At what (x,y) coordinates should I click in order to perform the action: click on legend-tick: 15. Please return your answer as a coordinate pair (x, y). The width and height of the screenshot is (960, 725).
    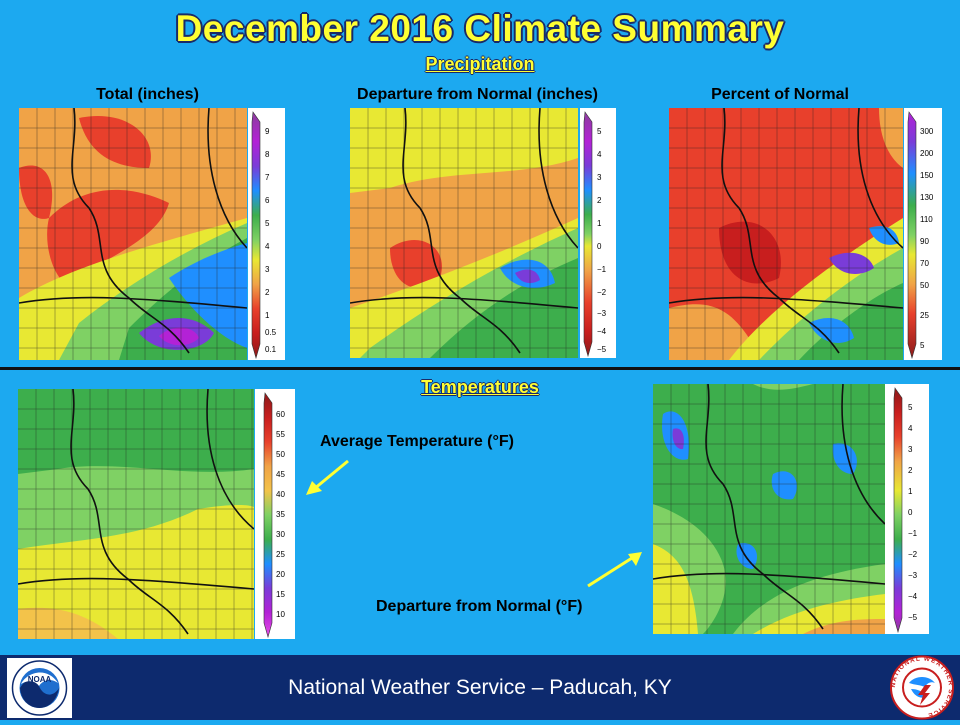
    Looking at the image, I should click on (280, 594).